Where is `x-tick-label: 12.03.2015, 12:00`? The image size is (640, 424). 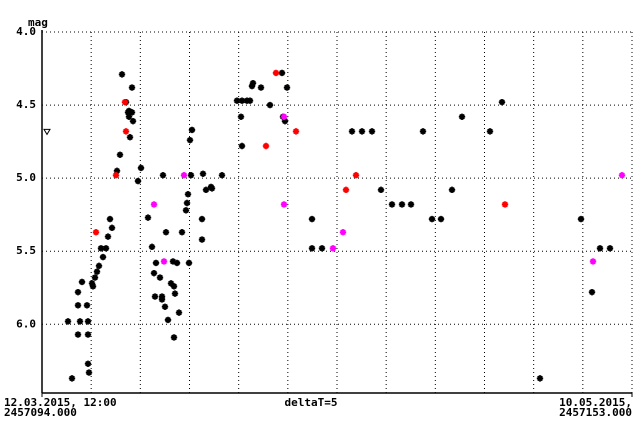
x-tick-label: 12.03.2015, 12:00 is located at coordinates (60, 402).